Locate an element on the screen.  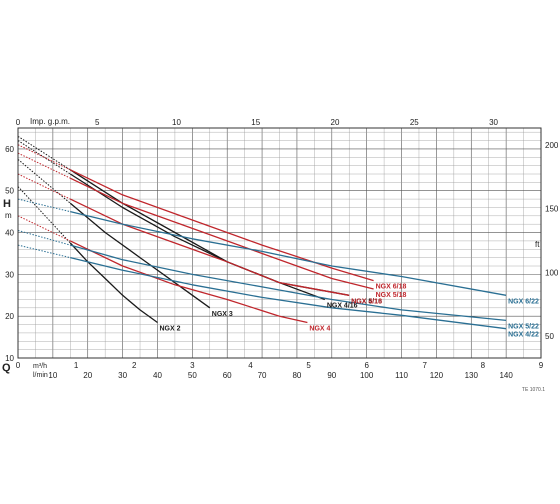
bottom-m3h-tick-label: 5 is located at coordinates (308, 365).